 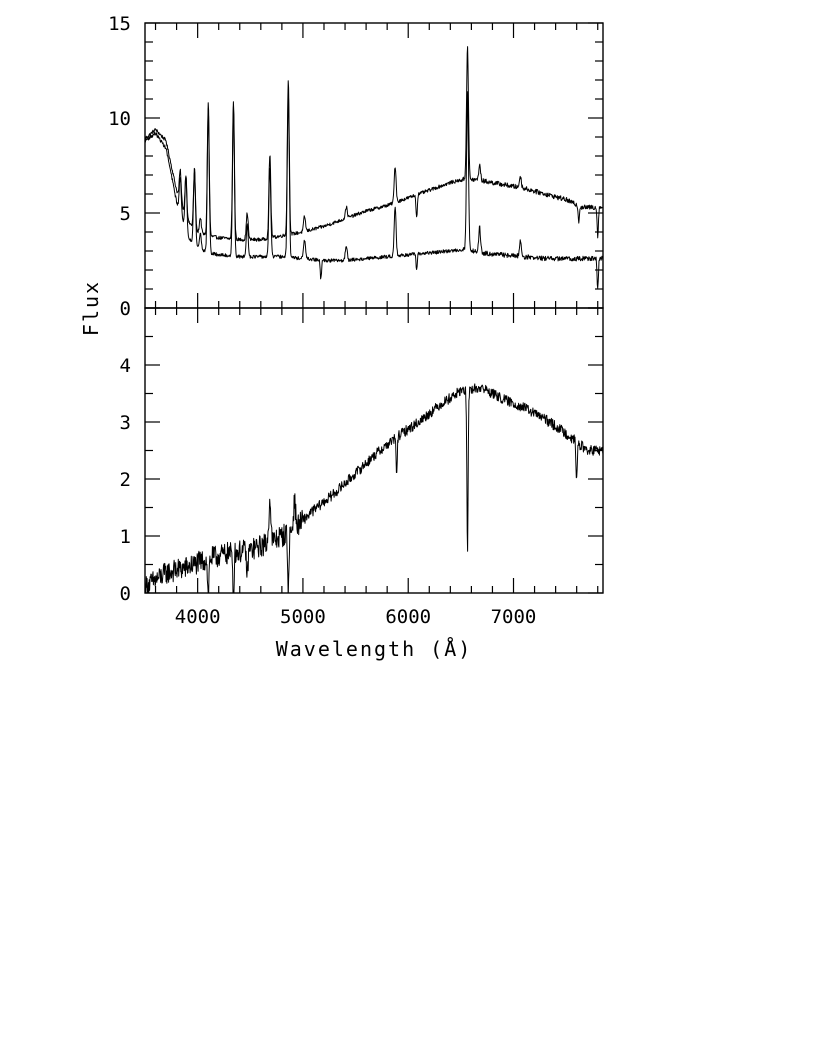 I want to click on y-tick-label: 3, so click(x=125, y=423).